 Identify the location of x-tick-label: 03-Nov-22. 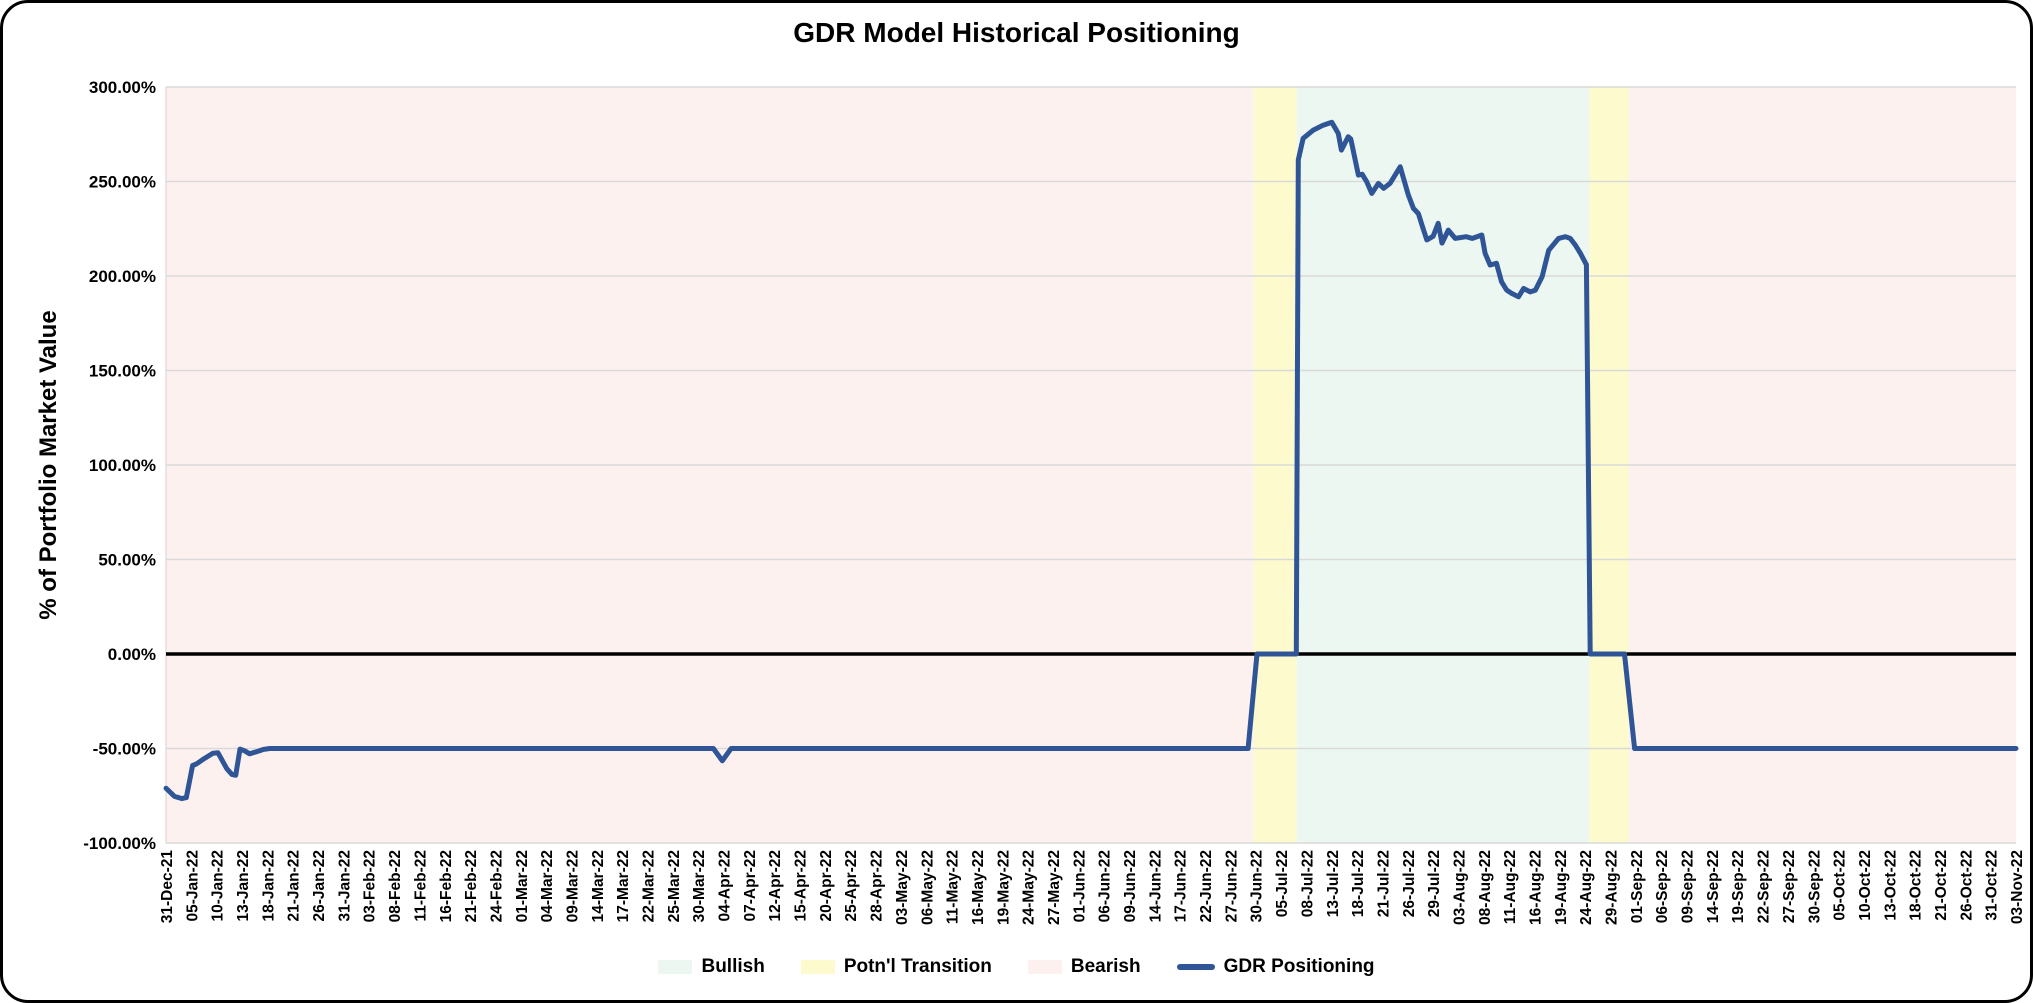
(2017, 887).